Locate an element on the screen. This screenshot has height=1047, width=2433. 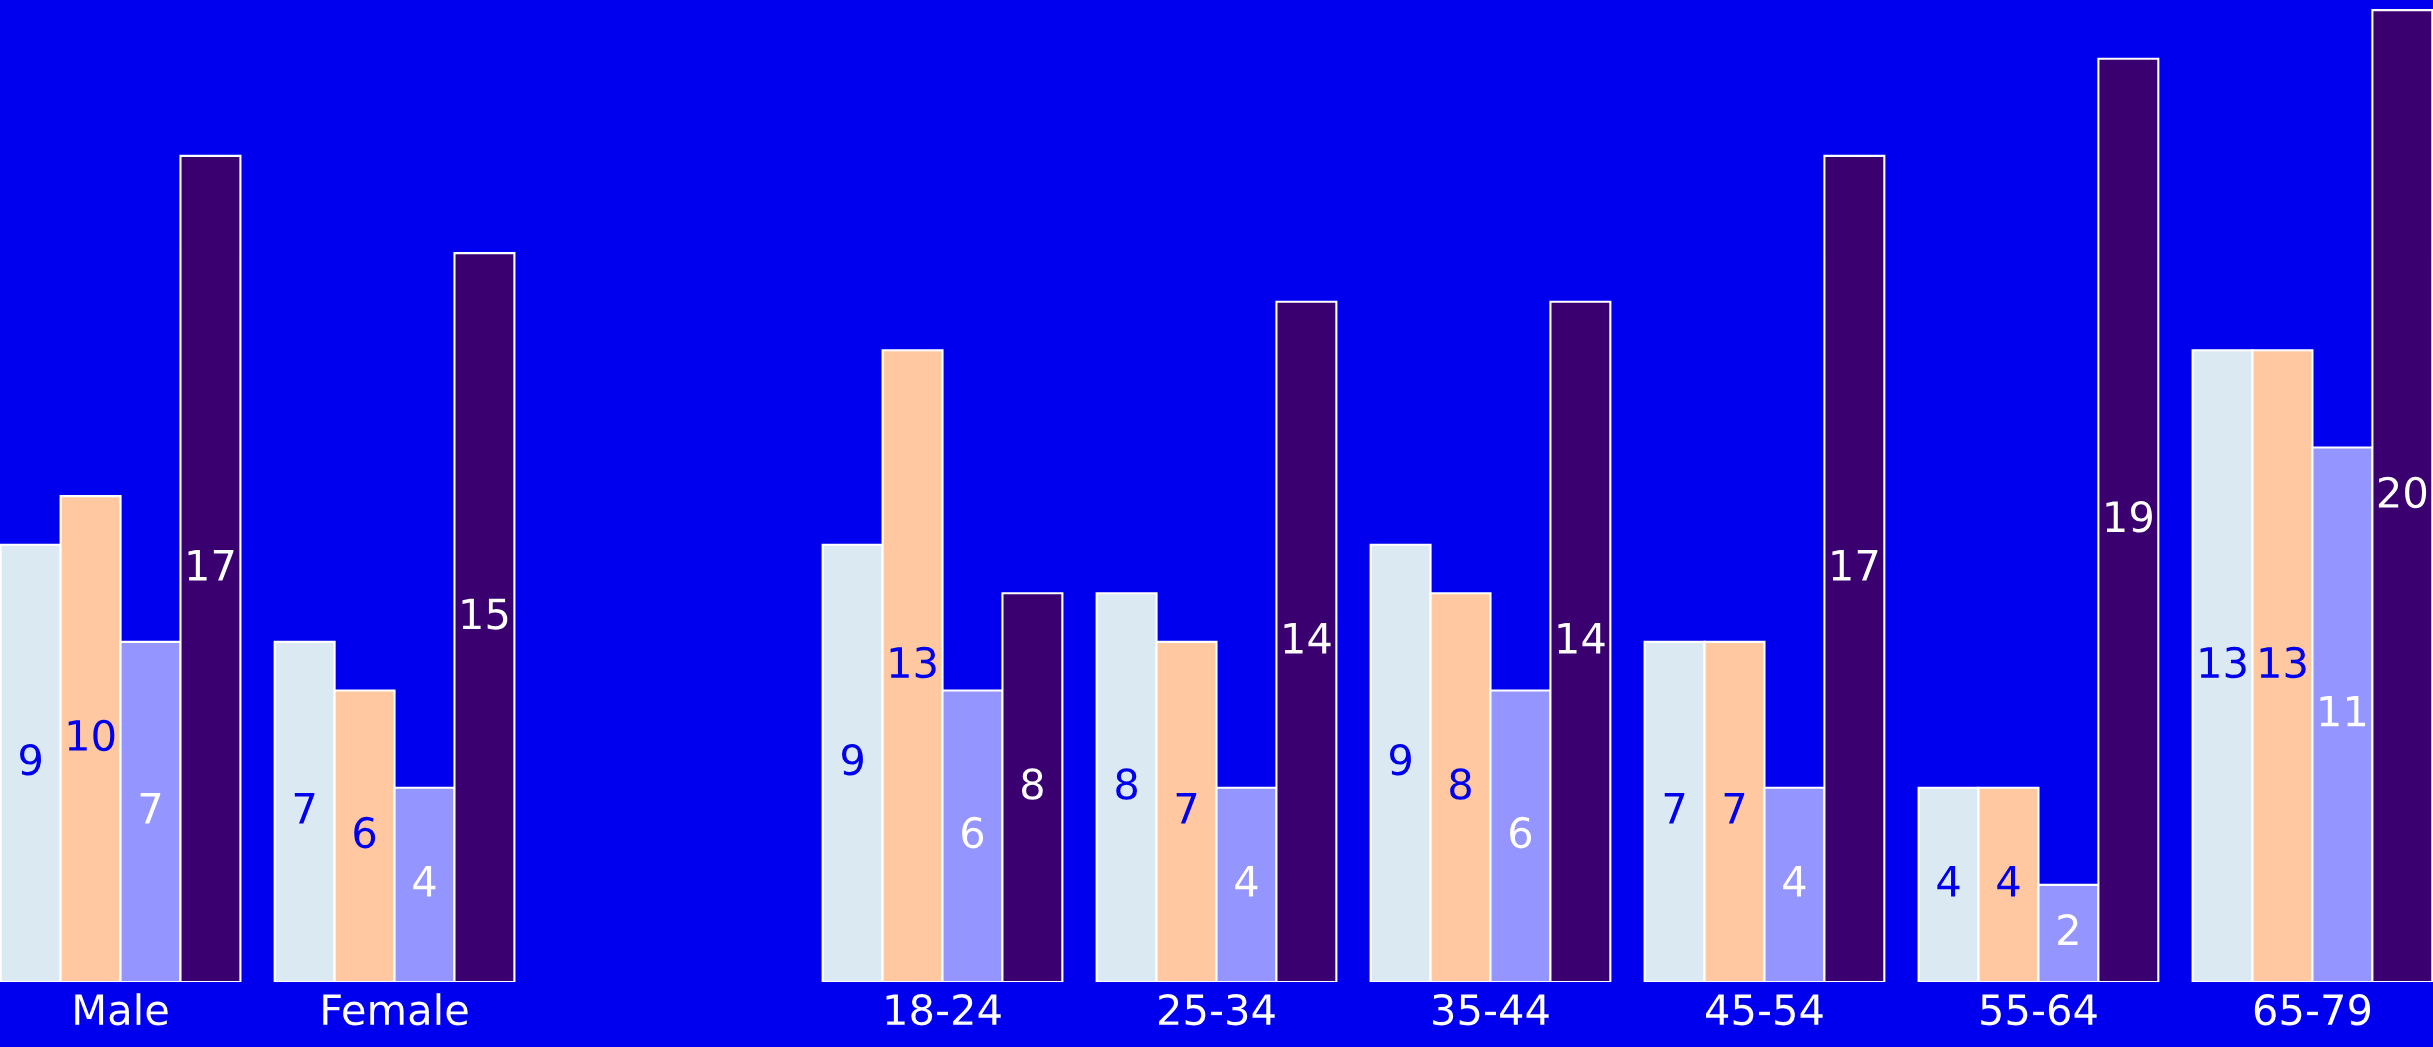
data-label: 11 is located at coordinates (2343, 711).